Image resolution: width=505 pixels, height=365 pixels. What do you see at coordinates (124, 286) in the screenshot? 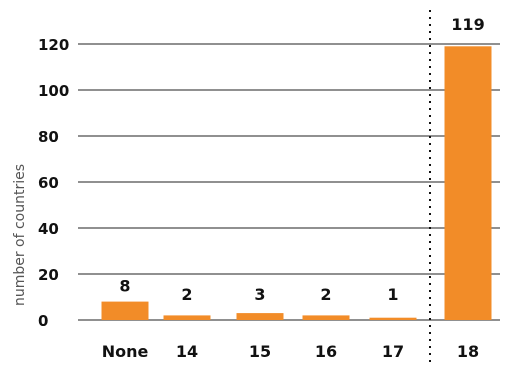
I see `data-label: 8` at bounding box center [124, 286].